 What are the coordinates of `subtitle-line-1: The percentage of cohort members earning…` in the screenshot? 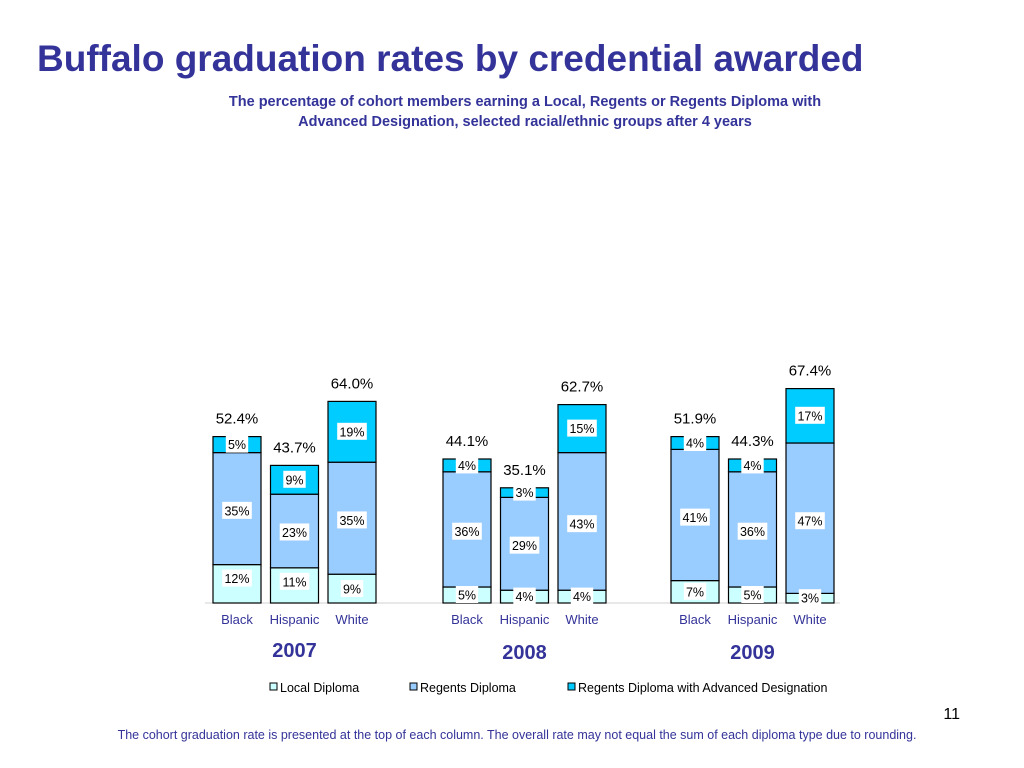 It's located at (525, 102).